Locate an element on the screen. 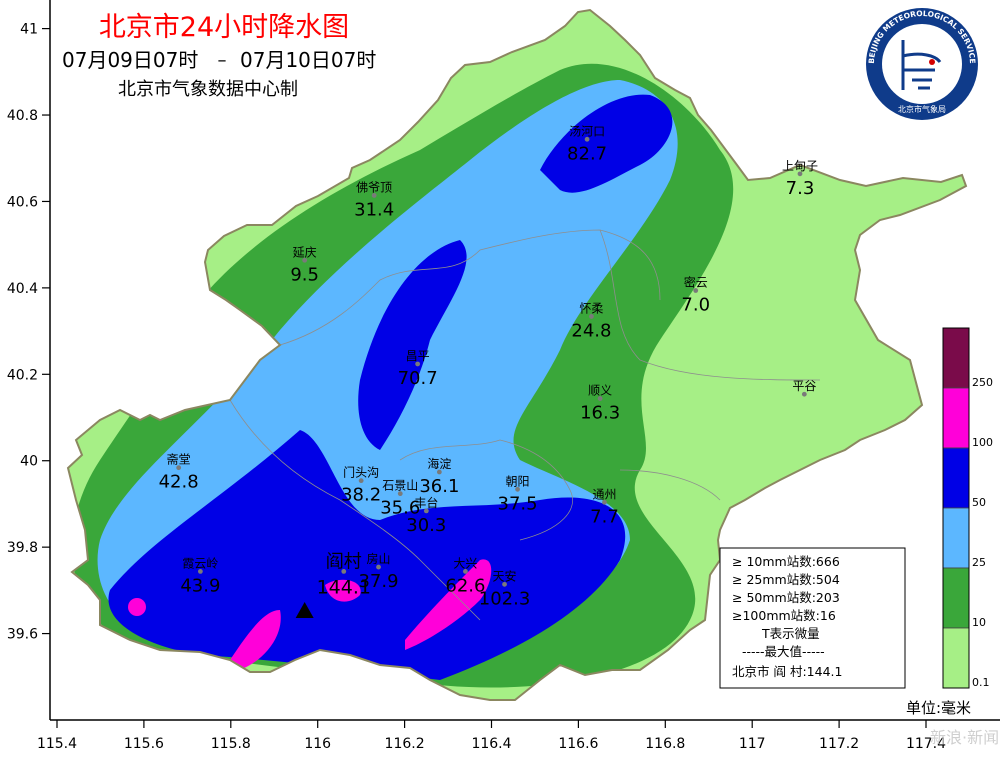 This screenshot has width=1000, height=760. station-name: 房山 is located at coordinates (379, 558).